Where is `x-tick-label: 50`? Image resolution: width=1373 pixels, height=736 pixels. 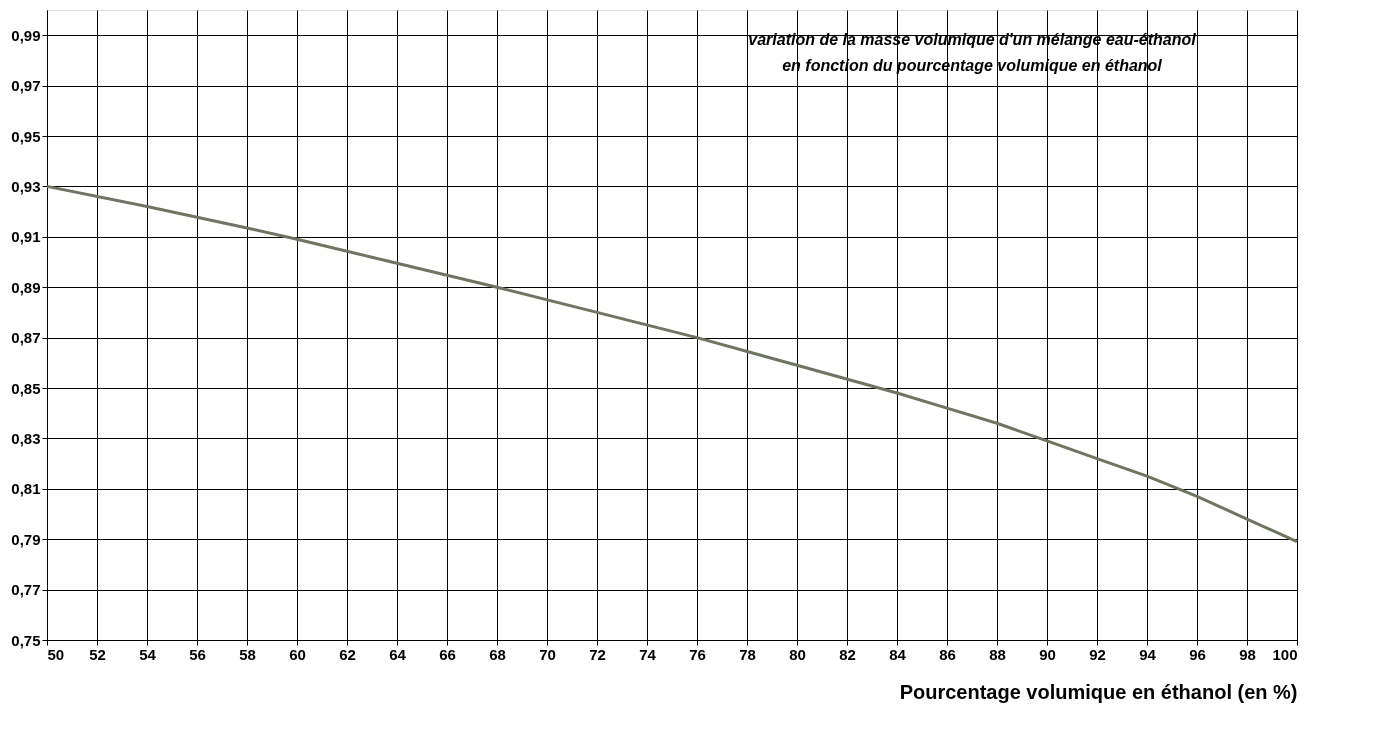 x-tick-label: 50 is located at coordinates (56, 654).